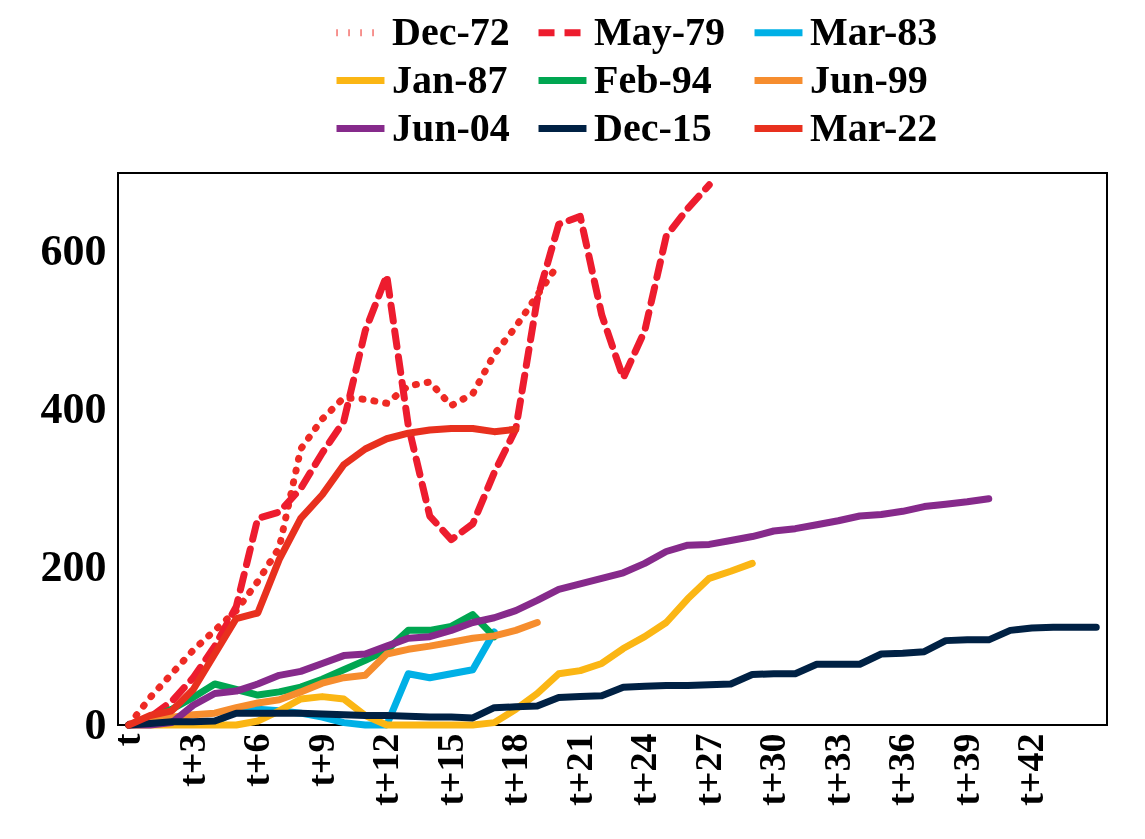 The height and width of the screenshot is (839, 1145). What do you see at coordinates (385, 769) in the screenshot?
I see `x-tick-label: t+12` at bounding box center [385, 769].